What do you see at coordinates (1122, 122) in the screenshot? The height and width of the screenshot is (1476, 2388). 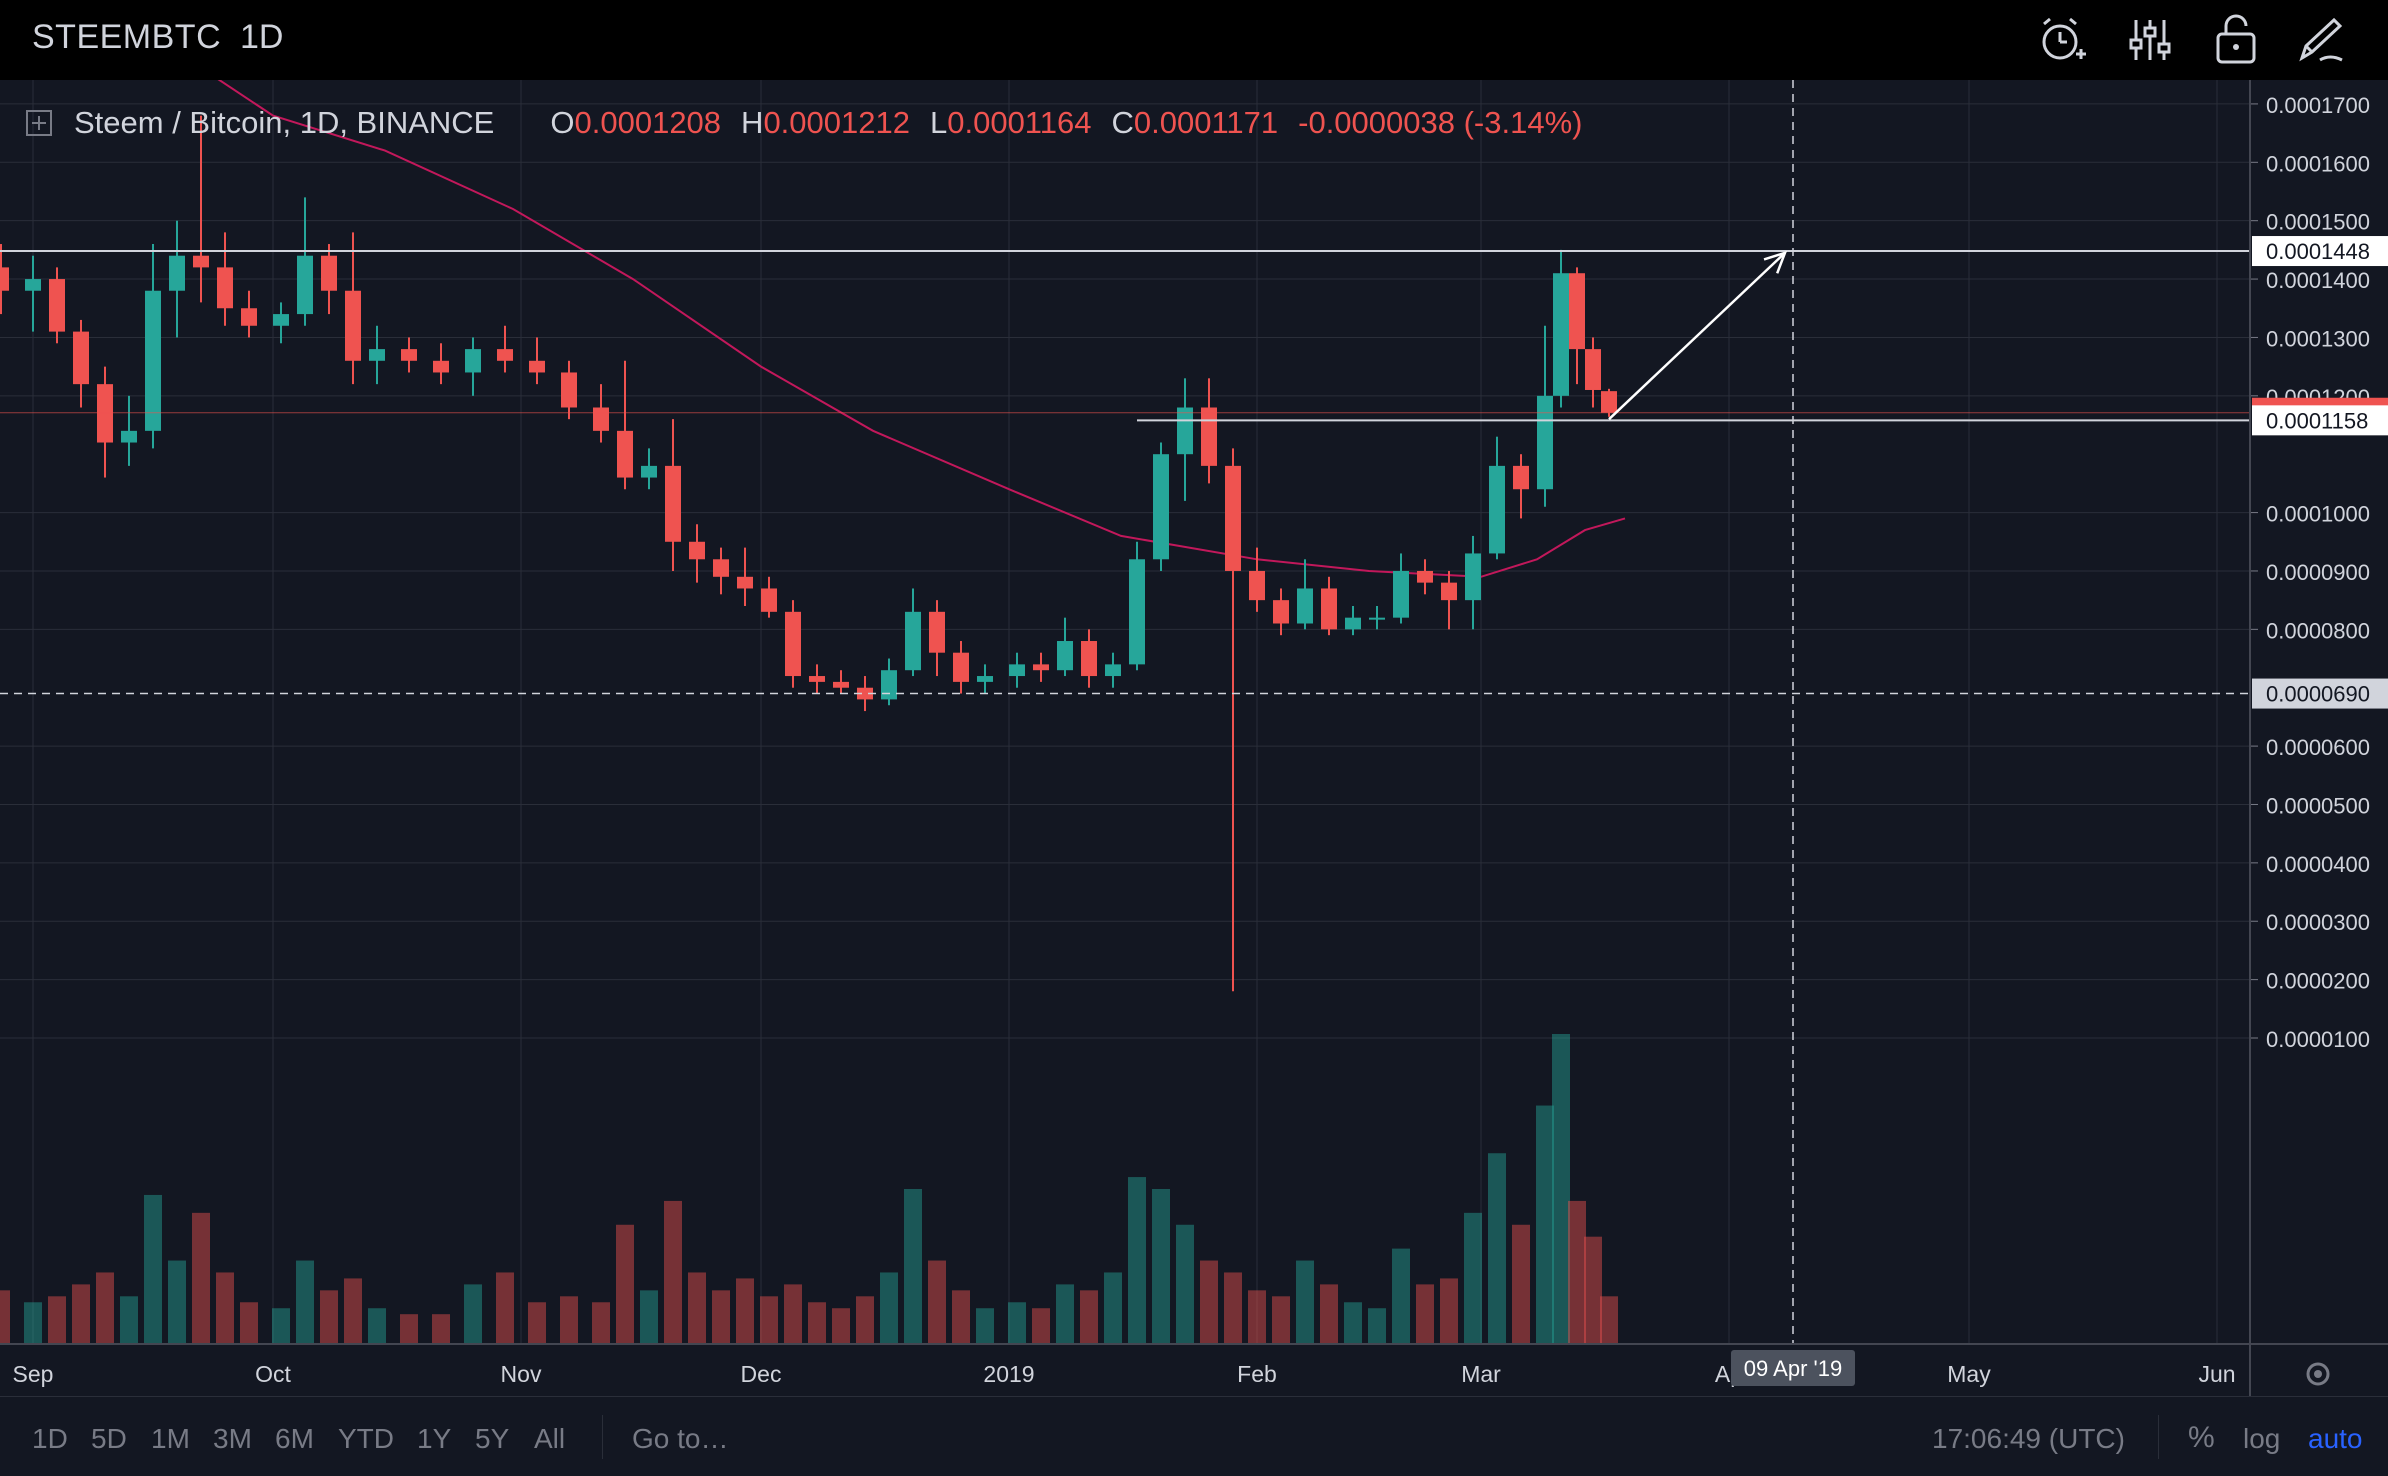 I see `close-label: C` at bounding box center [1122, 122].